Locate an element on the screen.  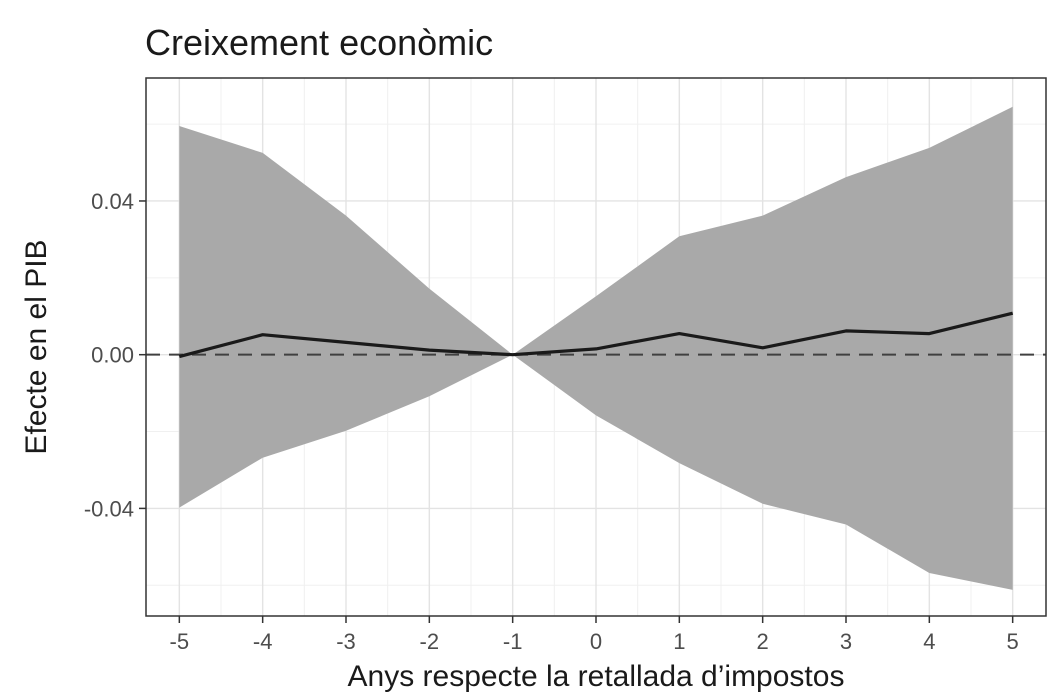
series-line is located at coordinates (596, 335).